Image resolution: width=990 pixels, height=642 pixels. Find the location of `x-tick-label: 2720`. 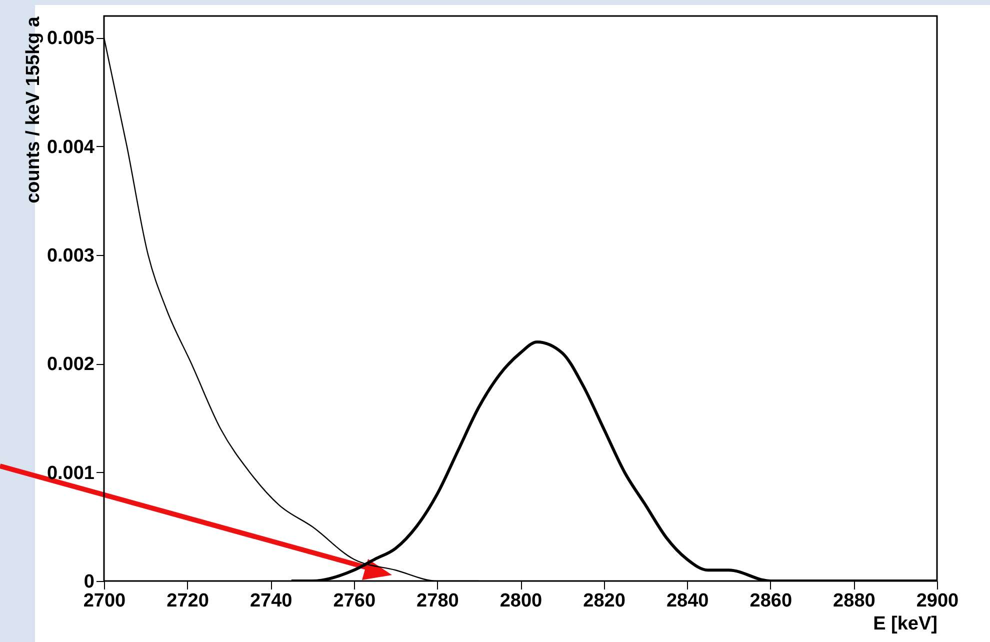

x-tick-label: 2720 is located at coordinates (187, 601).